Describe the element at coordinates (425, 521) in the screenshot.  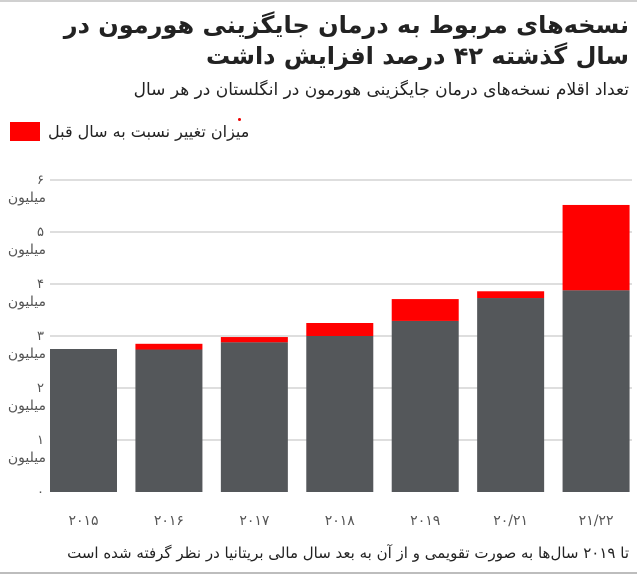
I see `x-tick-label: ۲۰۱۹` at that location.